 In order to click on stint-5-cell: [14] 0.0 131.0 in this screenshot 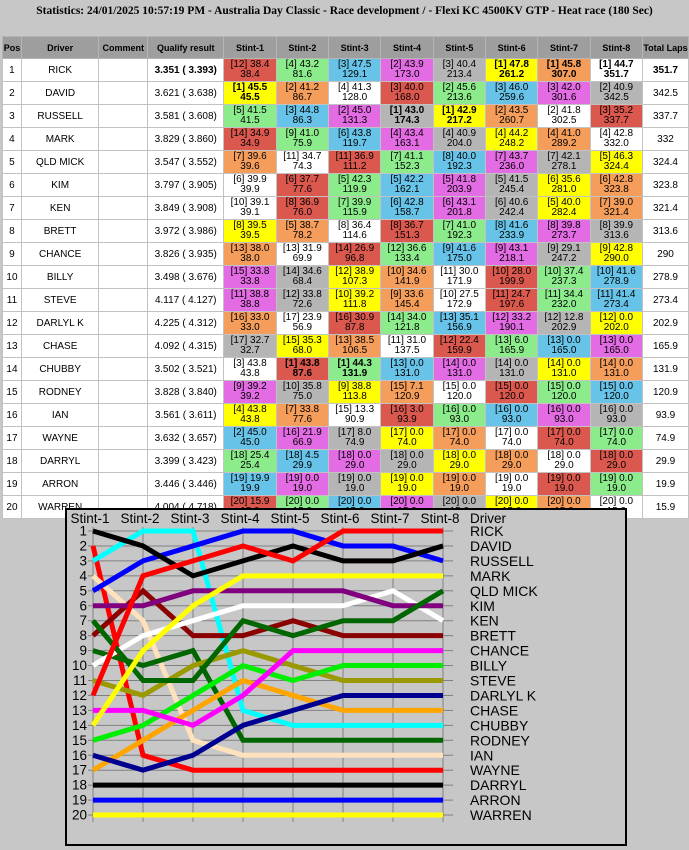, I will do `click(459, 369)`.